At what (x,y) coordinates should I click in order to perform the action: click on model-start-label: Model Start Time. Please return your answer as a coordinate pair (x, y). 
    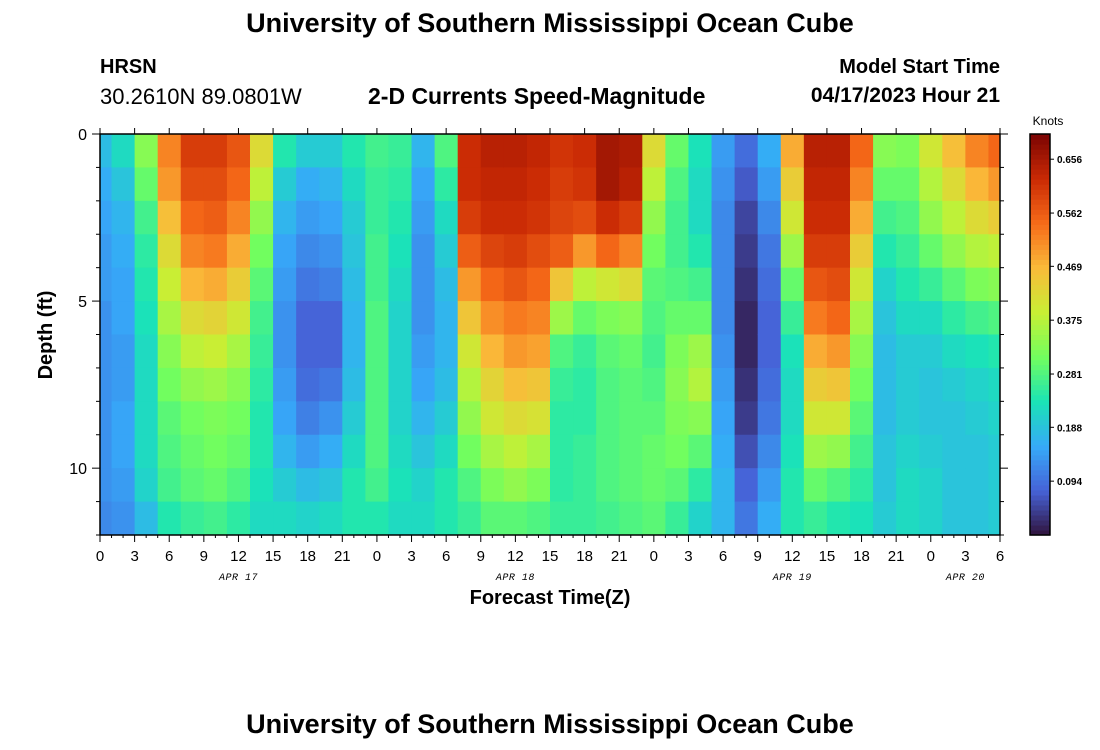
    Looking at the image, I should click on (919, 67).